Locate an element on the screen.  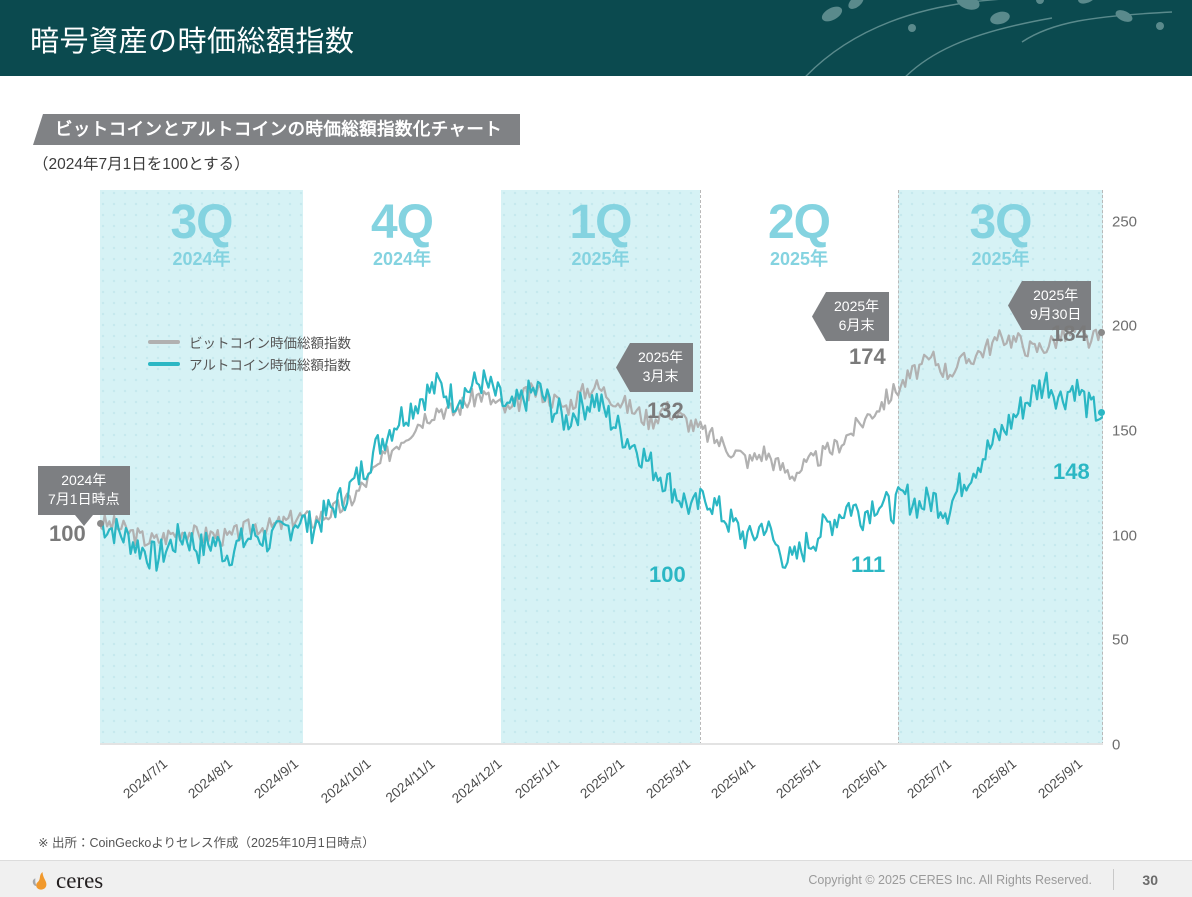
x-tick-label: 2025/8/1 is located at coordinates (994, 779).